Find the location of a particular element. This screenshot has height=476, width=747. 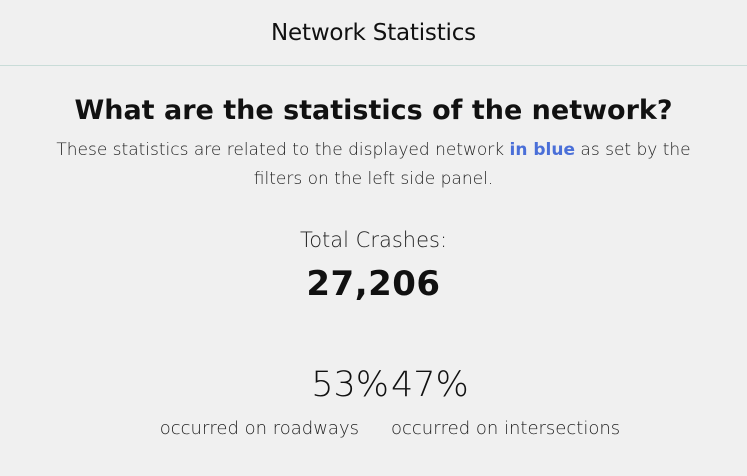

intersections-stat: 47% occurred on intersections is located at coordinates (505, 400).